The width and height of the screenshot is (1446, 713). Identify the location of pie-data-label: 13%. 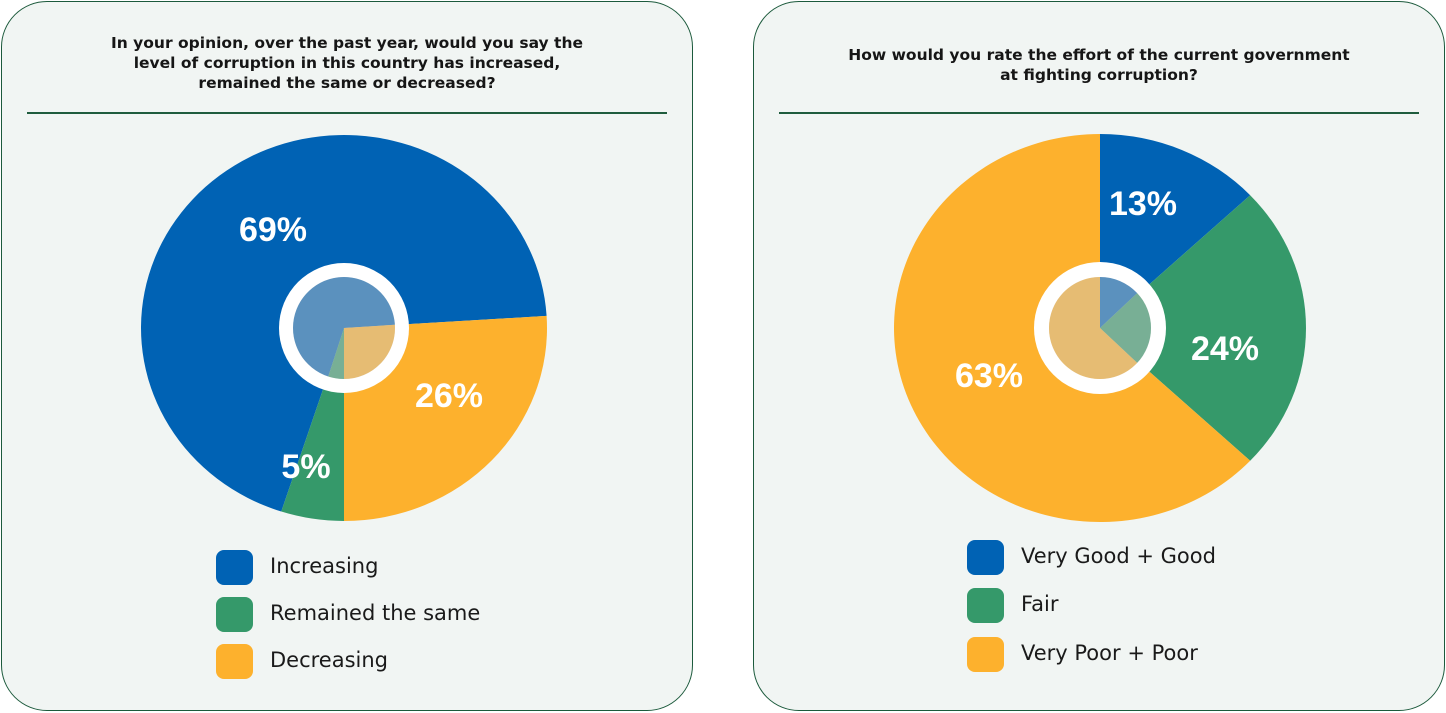
(1143, 204).